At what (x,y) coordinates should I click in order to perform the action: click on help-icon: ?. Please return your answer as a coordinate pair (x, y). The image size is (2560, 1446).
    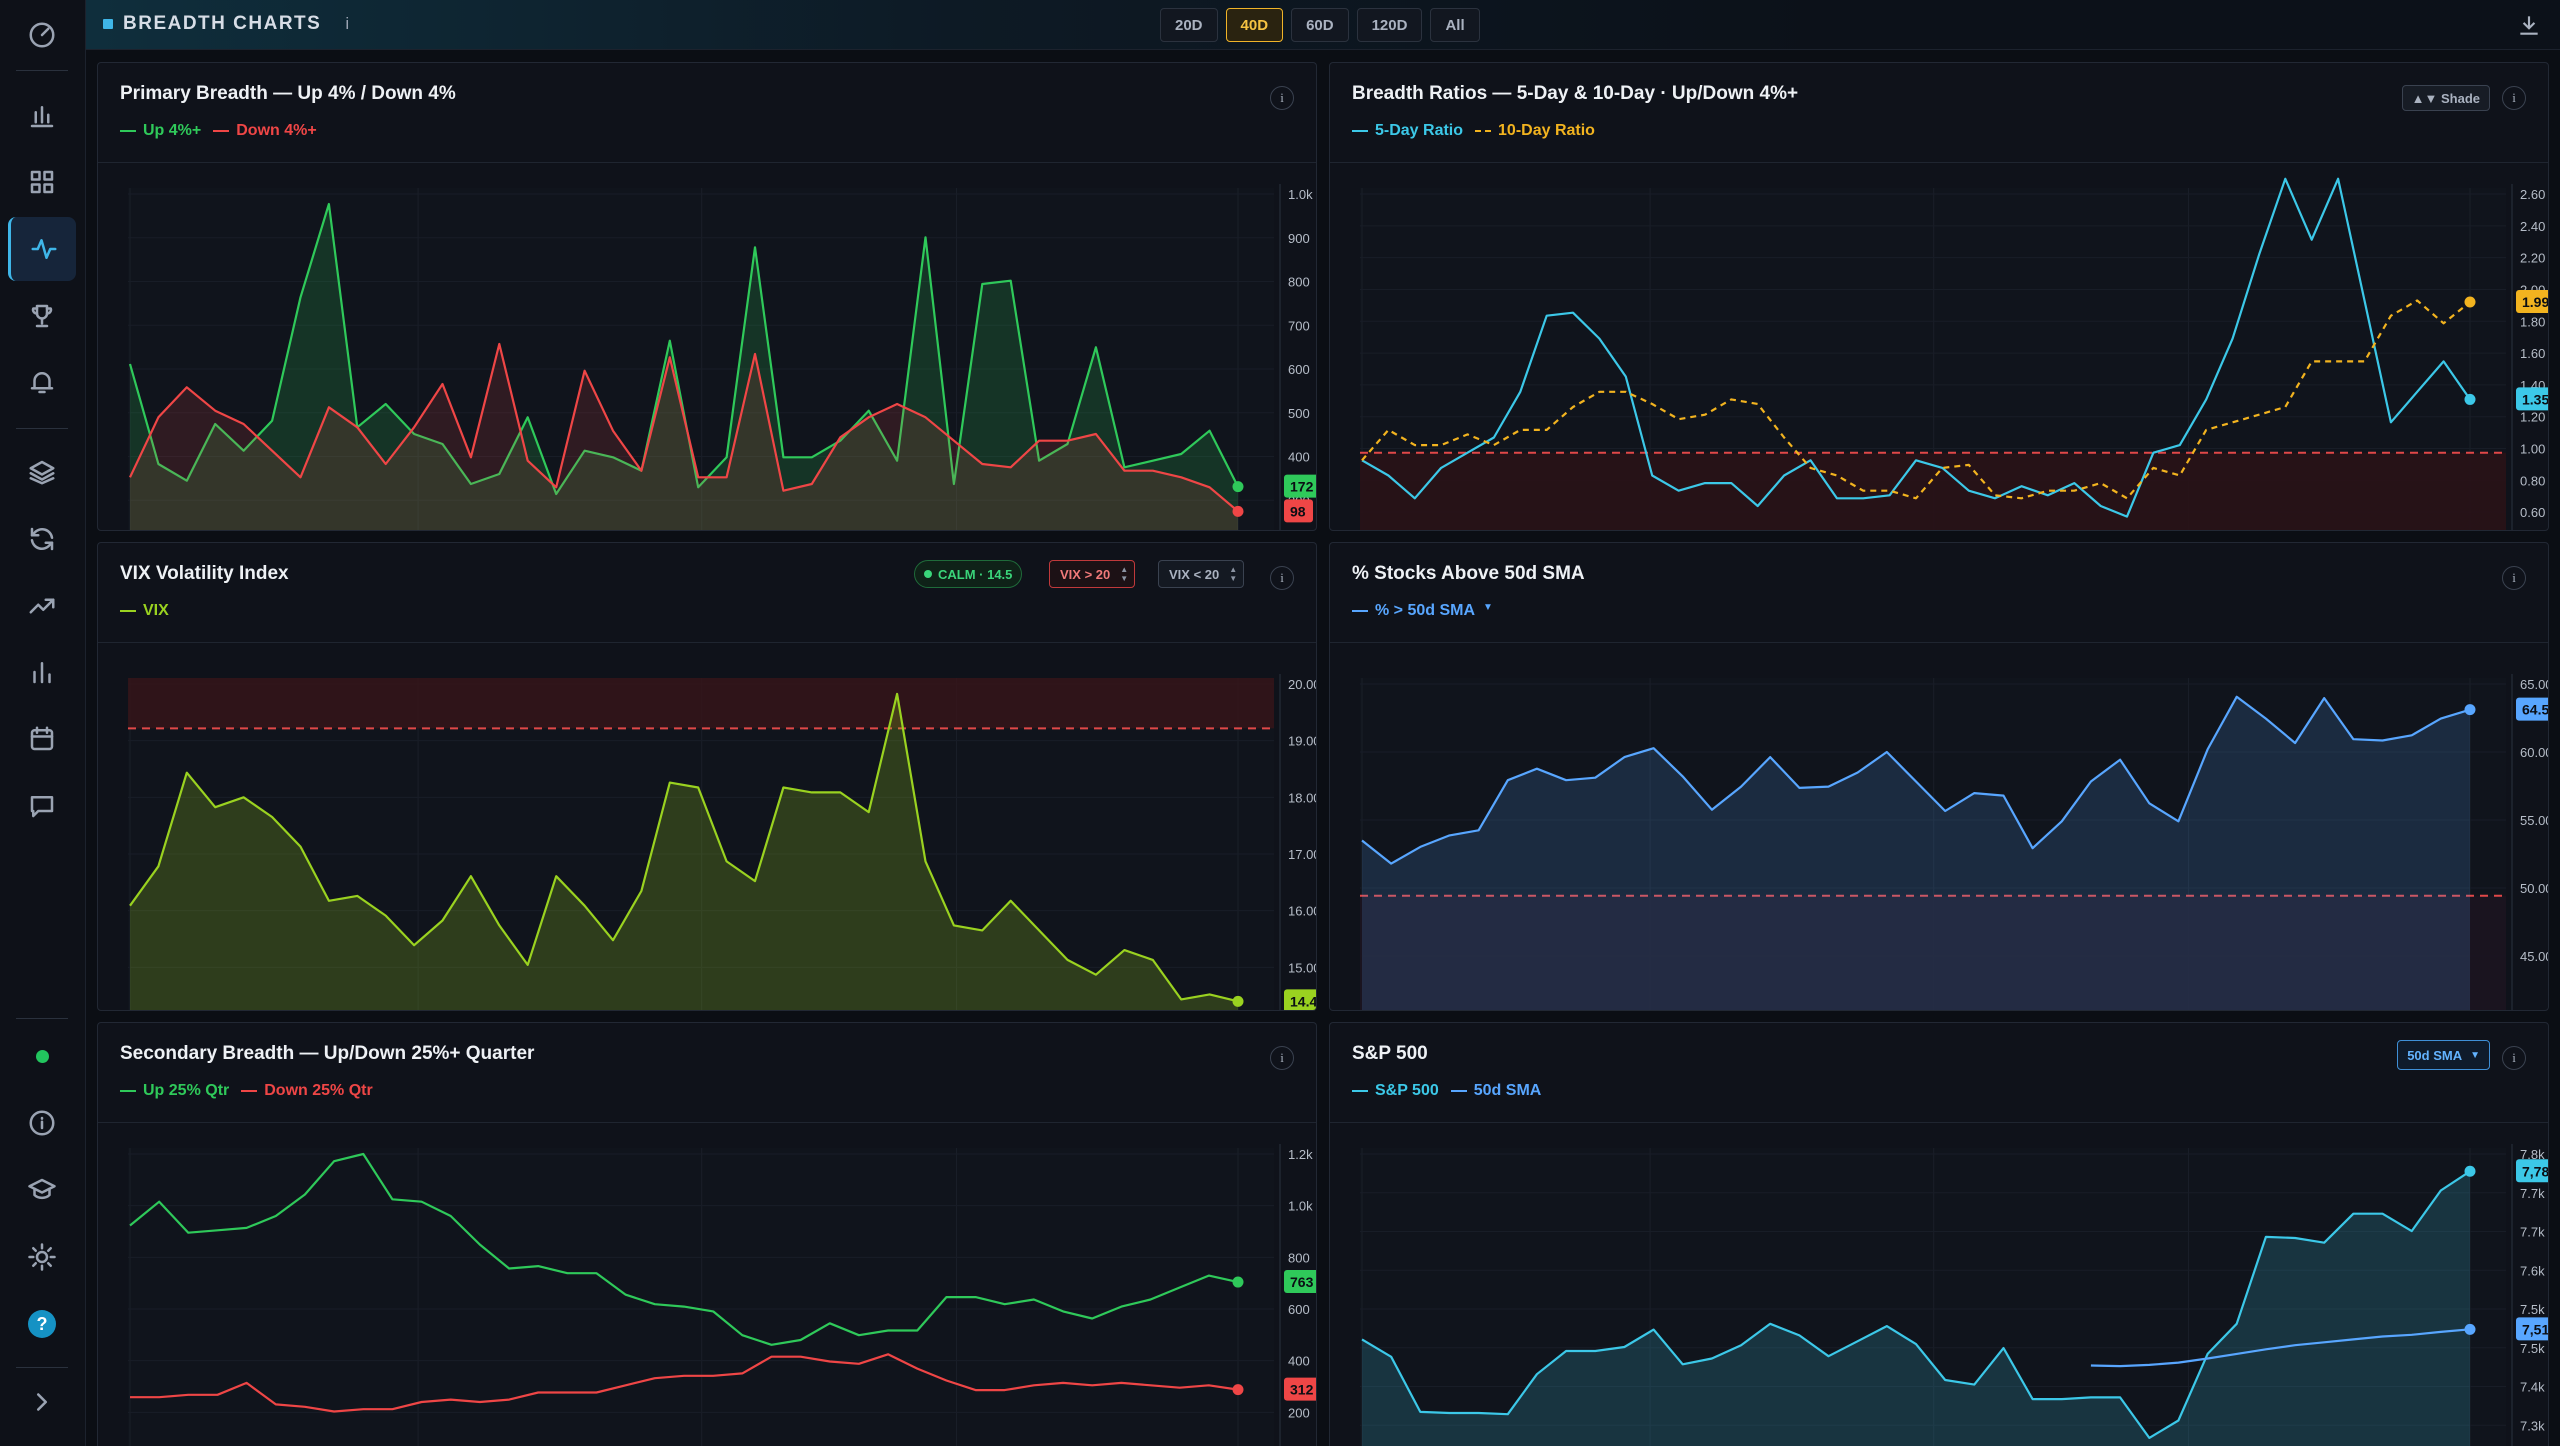
    Looking at the image, I should click on (42, 1324).